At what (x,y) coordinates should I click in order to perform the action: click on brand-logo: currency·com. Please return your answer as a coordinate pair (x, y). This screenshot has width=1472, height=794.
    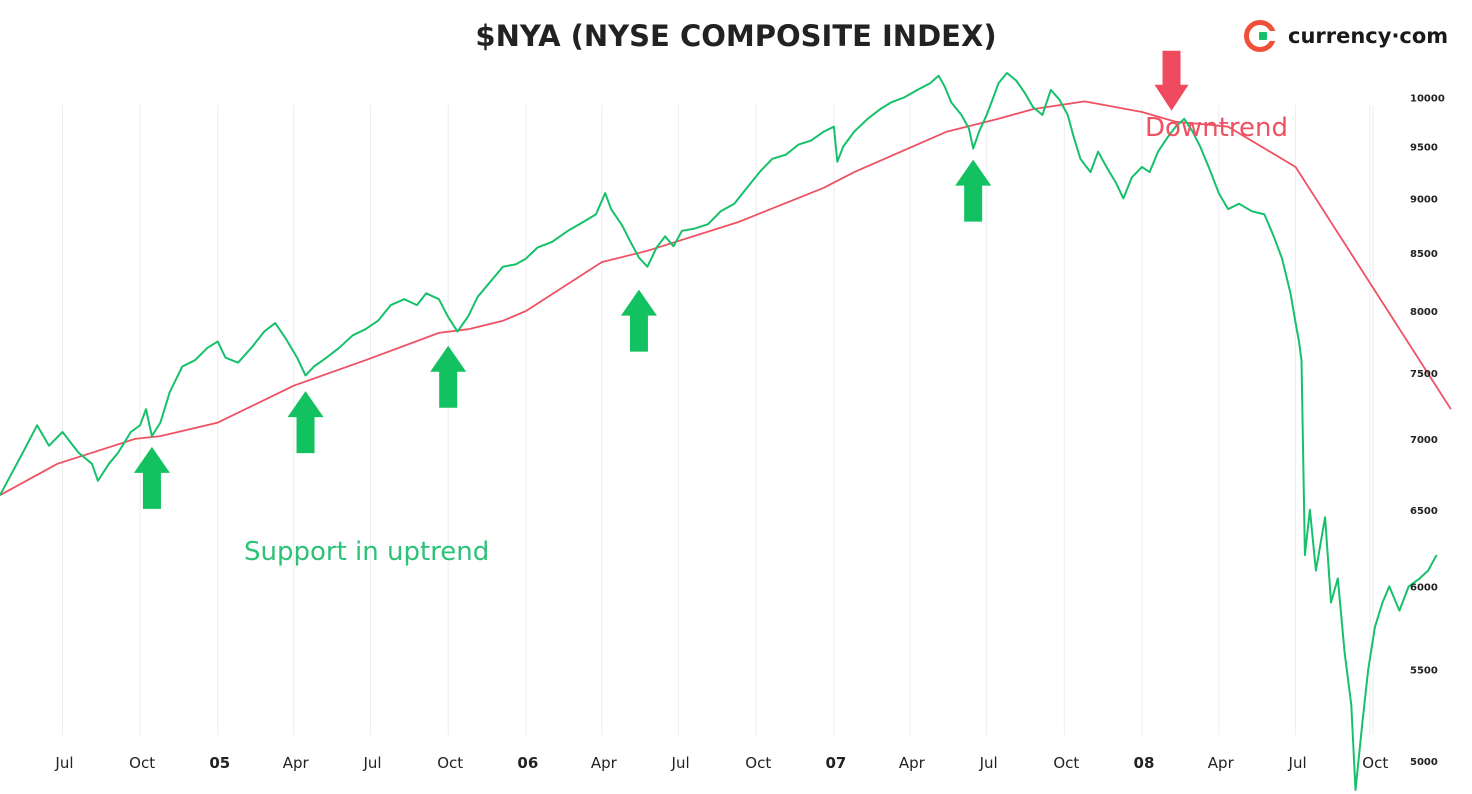
    Looking at the image, I should click on (1346, 36).